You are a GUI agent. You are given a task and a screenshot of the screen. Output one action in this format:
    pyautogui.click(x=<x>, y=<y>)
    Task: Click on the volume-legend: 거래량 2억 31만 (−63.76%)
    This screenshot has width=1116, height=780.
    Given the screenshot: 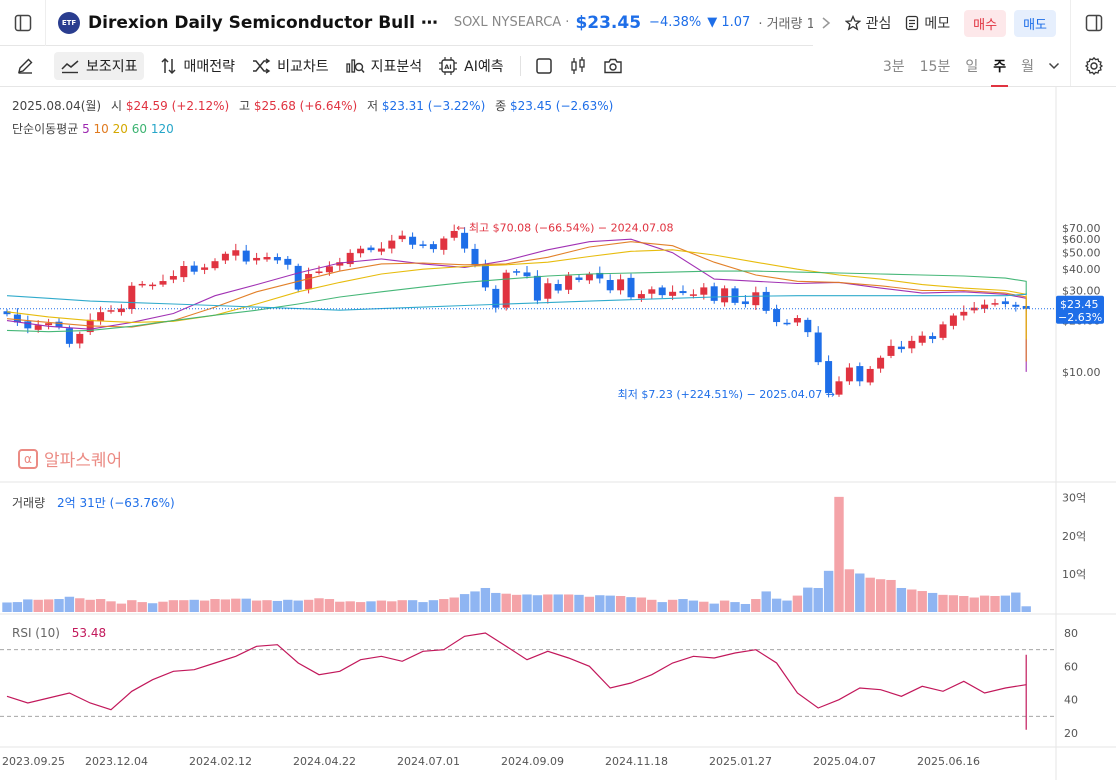 What is the action you would take?
    pyautogui.click(x=93, y=502)
    